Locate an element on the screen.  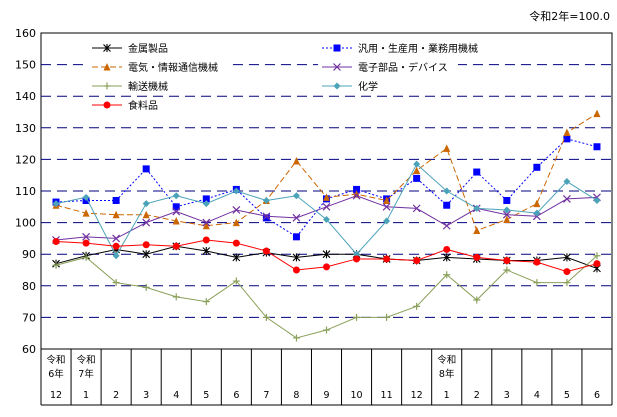
x-tick-label: 12 is located at coordinates (56, 395).